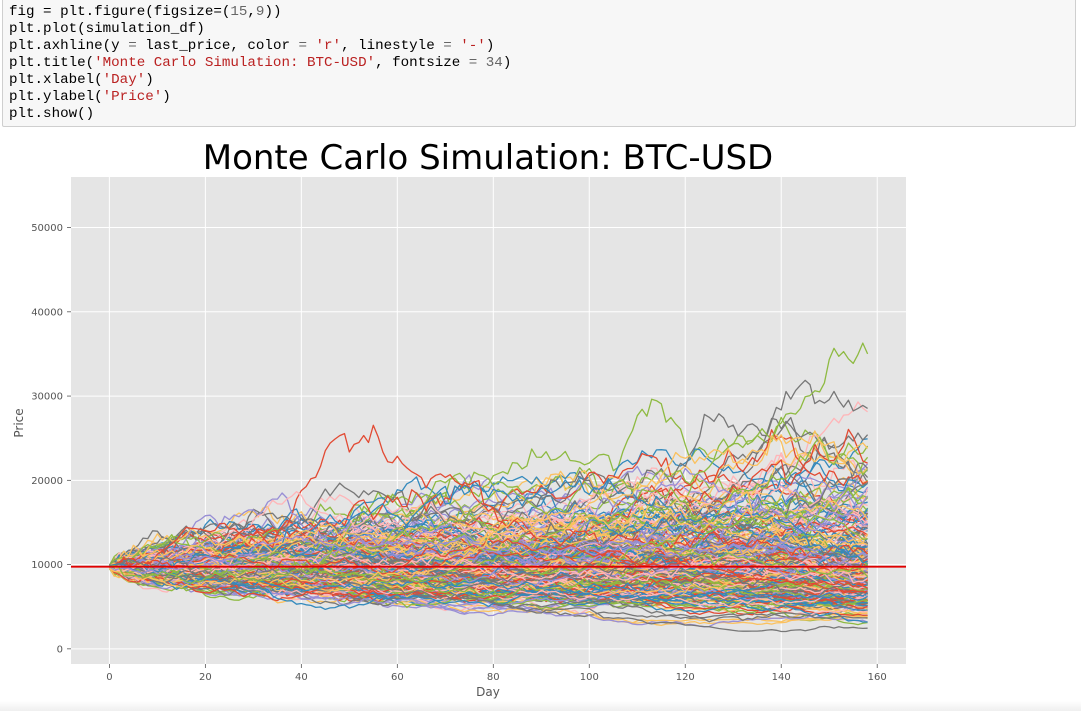 This screenshot has height=715, width=1081. Describe the element at coordinates (301, 677) in the screenshot. I see `x-tick-label: 40` at that location.